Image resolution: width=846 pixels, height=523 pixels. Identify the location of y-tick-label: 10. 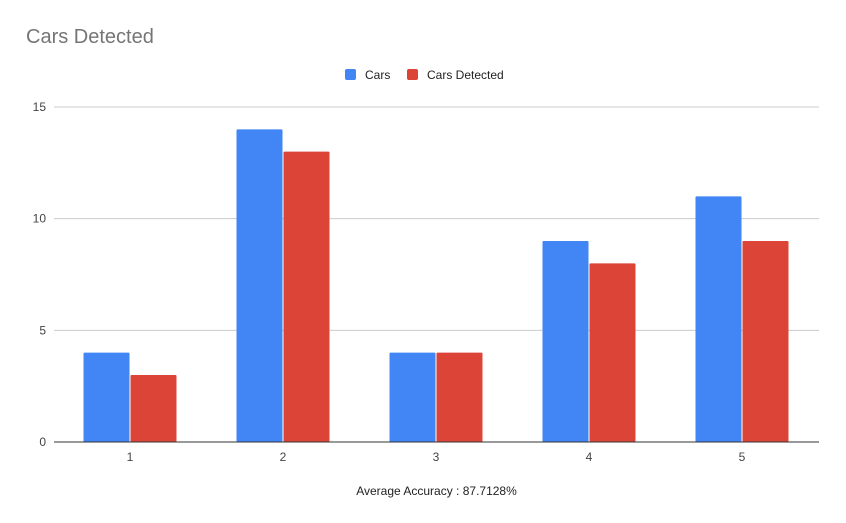
(40, 219).